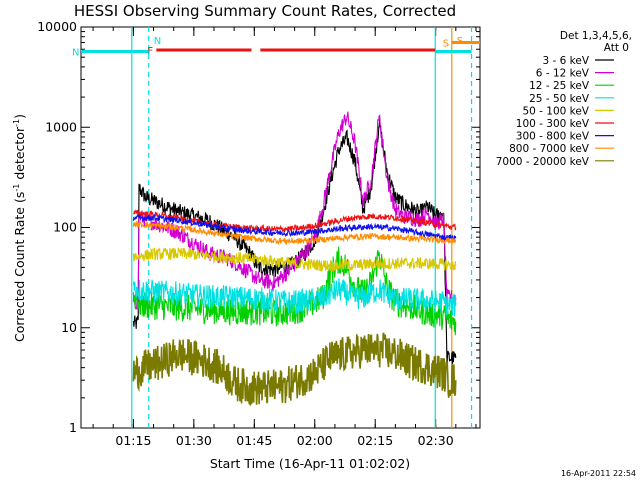 The width and height of the screenshot is (640, 480). What do you see at coordinates (436, 440) in the screenshot?
I see `x-tick-label: 02:30` at bounding box center [436, 440].